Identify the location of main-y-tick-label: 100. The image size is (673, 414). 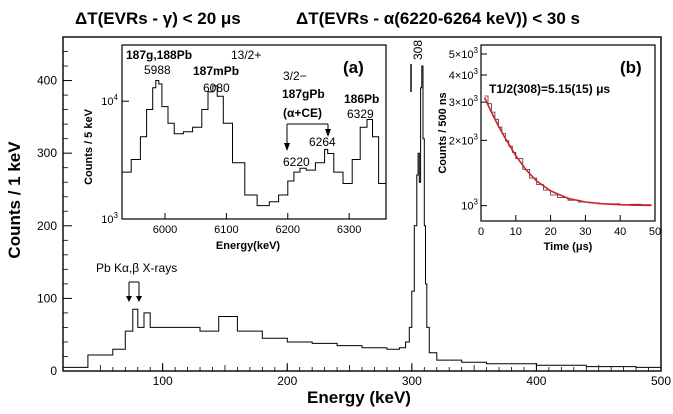
(47, 298).